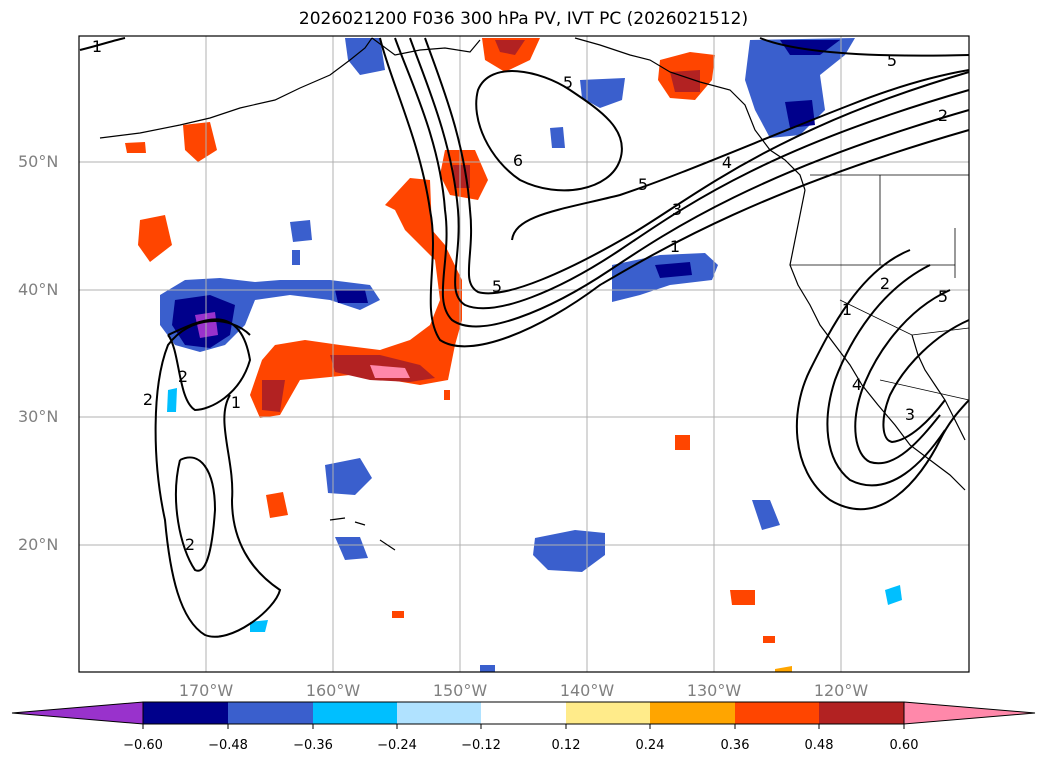 Image resolution: width=1047 pixels, height=765 pixels. I want to click on colorbar-tick-label: 0.48, so click(819, 745).